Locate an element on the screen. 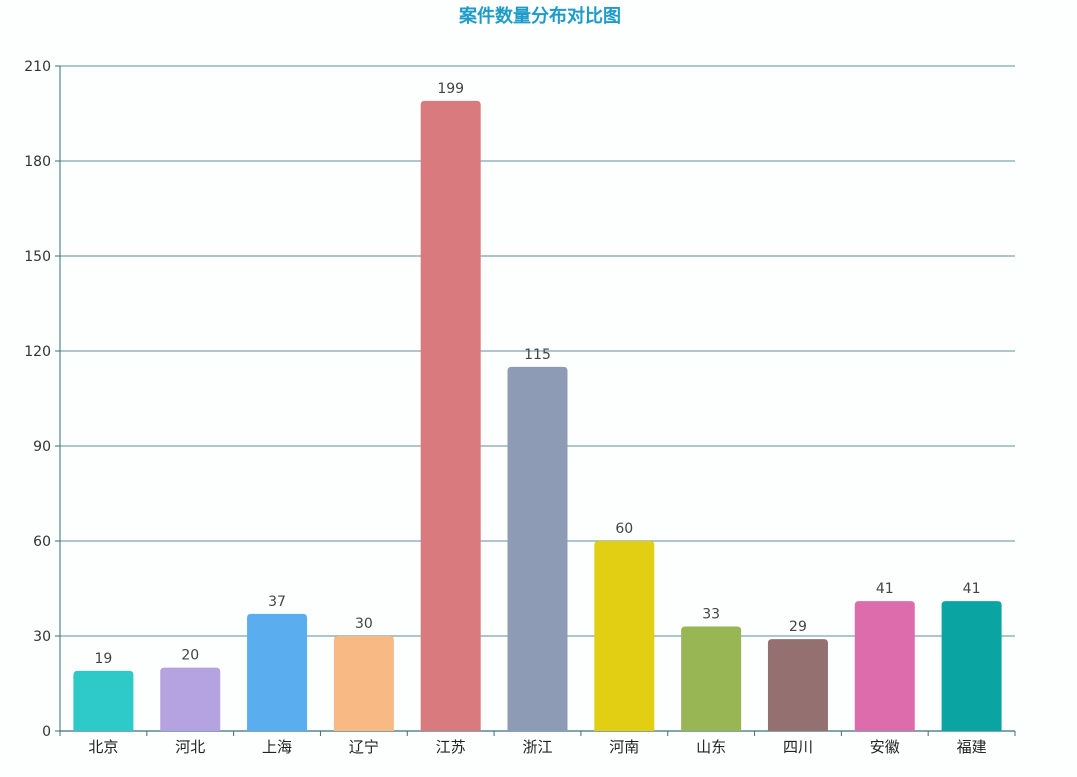 The image size is (1077, 777). y-tick-label: 90 is located at coordinates (42, 447).